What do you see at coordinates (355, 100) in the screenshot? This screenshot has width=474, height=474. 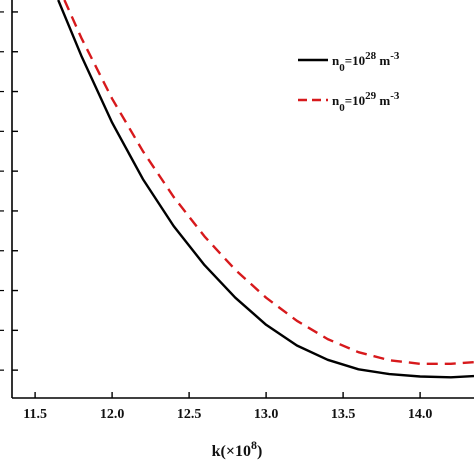 I see `legend-label-2-eq: =10` at bounding box center [355, 100].